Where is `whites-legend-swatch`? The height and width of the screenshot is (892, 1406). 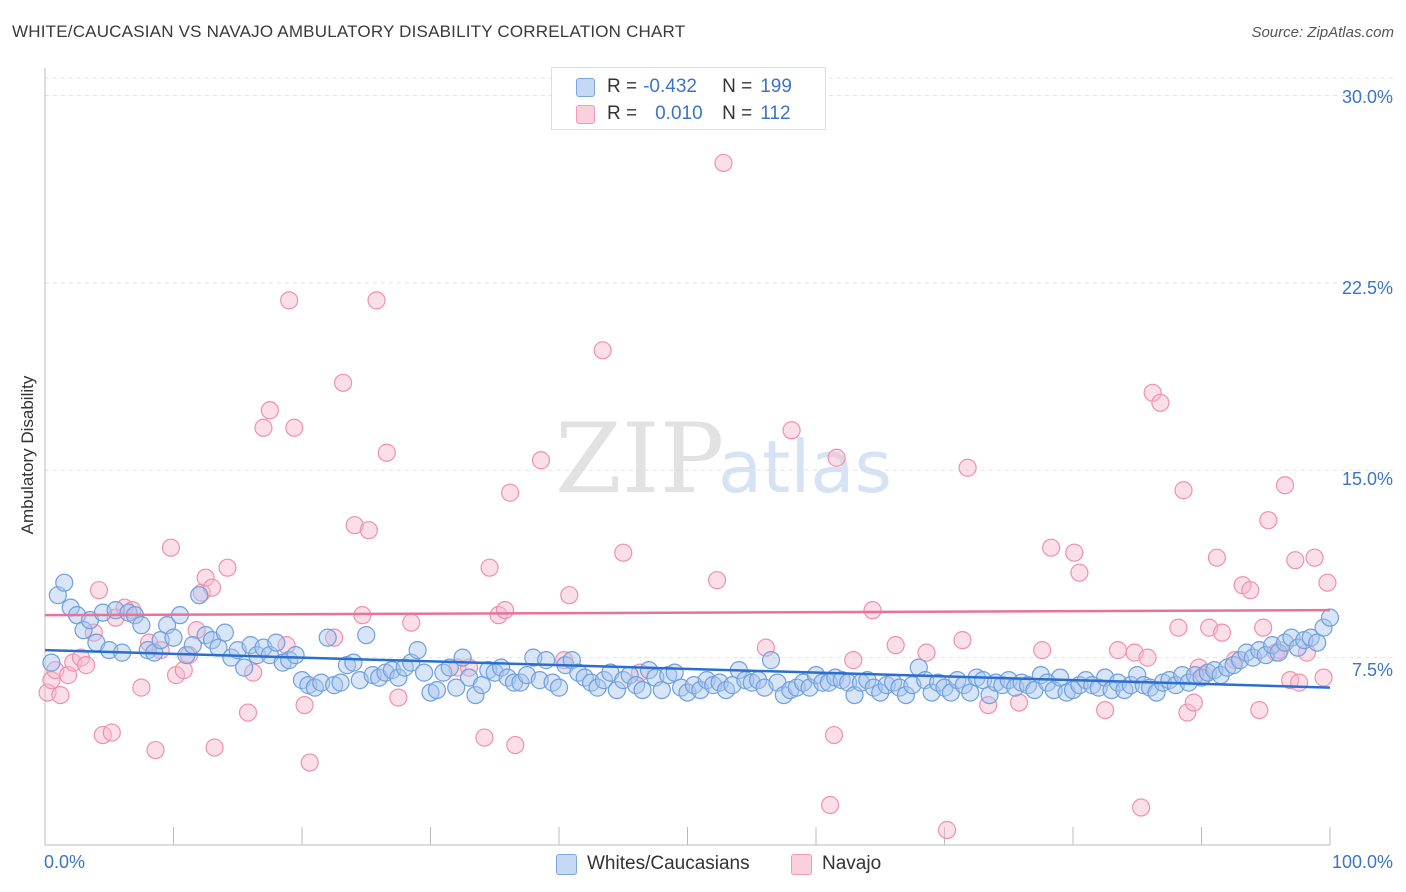
whites-legend-swatch is located at coordinates (566, 864).